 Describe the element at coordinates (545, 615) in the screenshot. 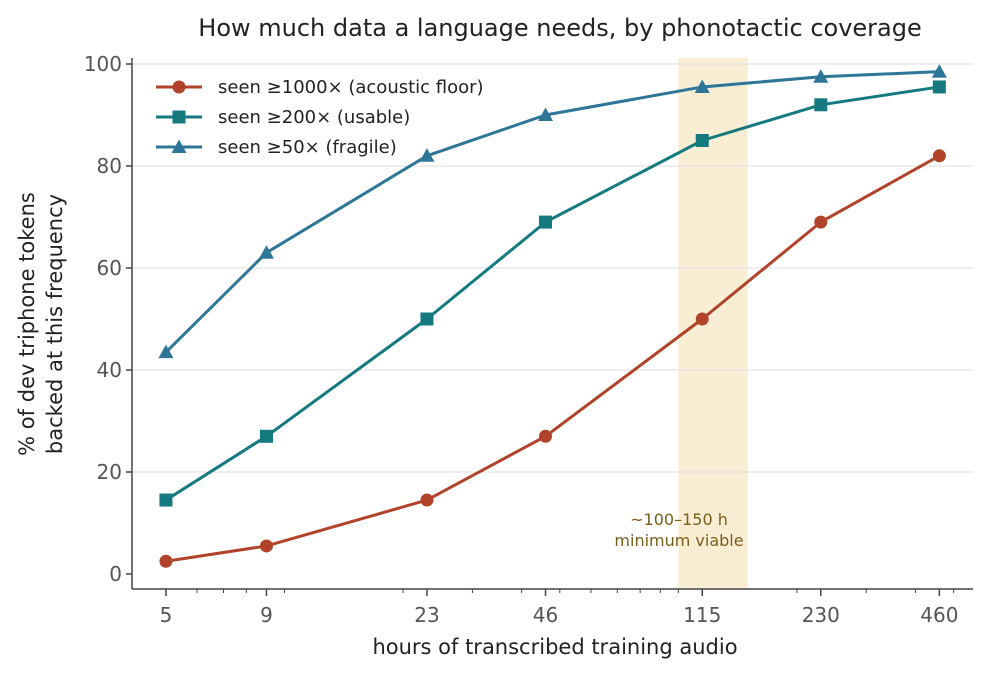

I see `x-tick-label: 46` at that location.